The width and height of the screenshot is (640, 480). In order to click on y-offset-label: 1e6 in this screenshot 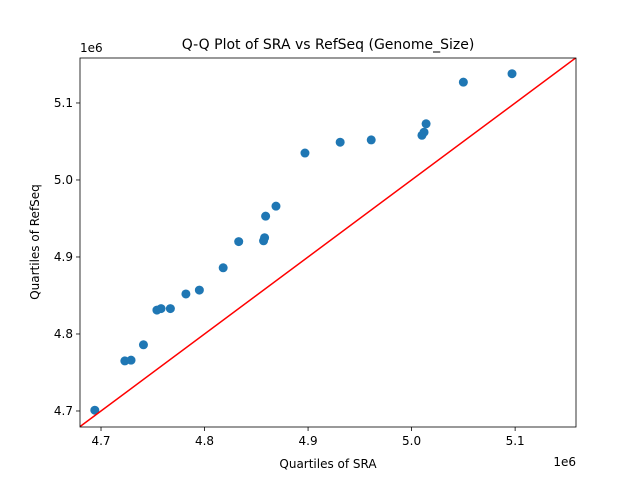, I will do `click(91, 48)`.